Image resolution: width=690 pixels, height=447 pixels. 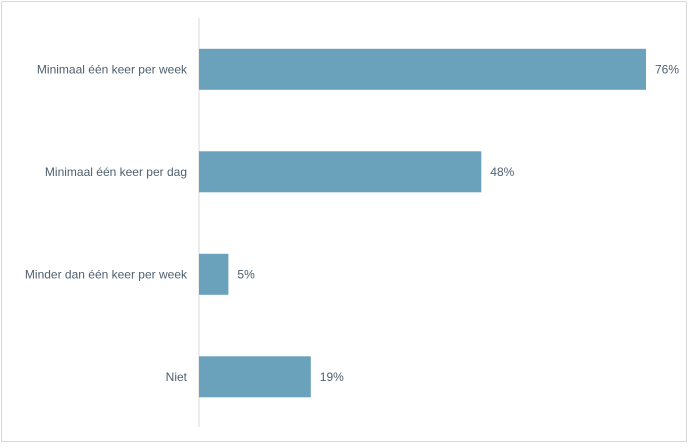 What do you see at coordinates (667, 69) in the screenshot?
I see `value-label-0: 76%` at bounding box center [667, 69].